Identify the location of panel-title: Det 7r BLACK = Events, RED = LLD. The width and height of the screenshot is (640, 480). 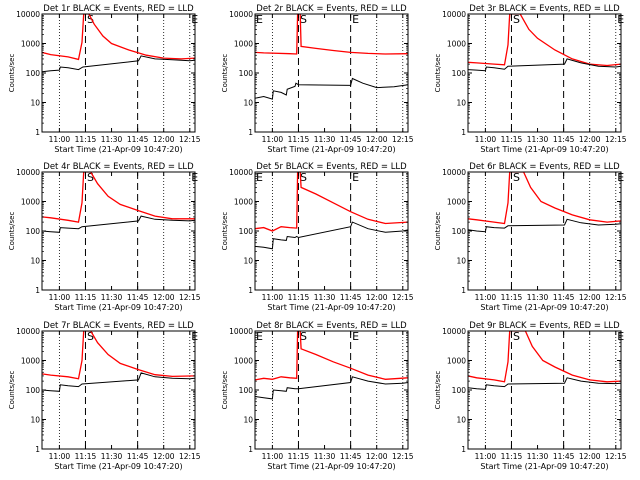
(118, 326).